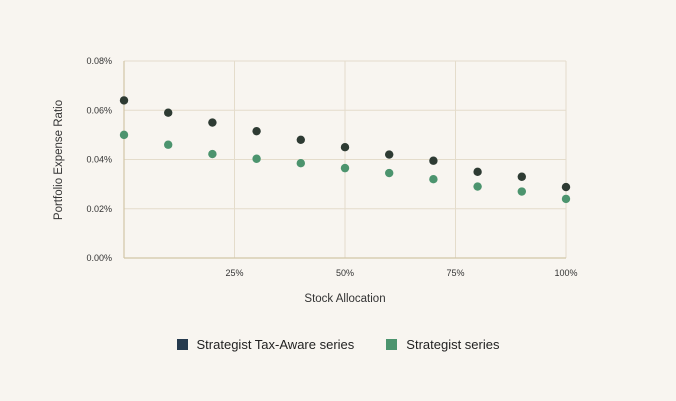  Describe the element at coordinates (455, 273) in the screenshot. I see `x-tick-label: 75%` at that location.